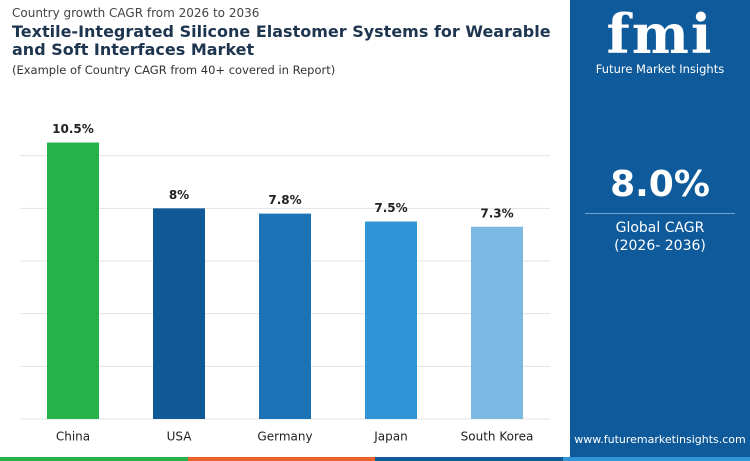  What do you see at coordinates (284, 200) in the screenshot?
I see `value-label: 7.8%` at bounding box center [284, 200].